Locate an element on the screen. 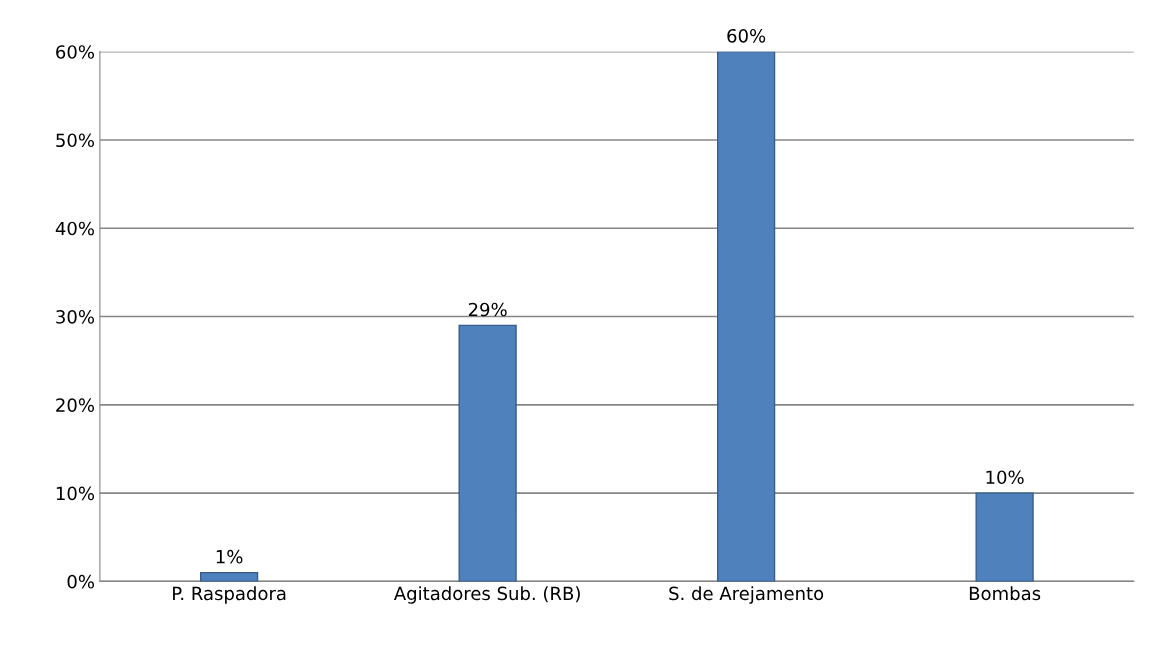 Image resolution: width=1175 pixels, height=646 pixels. y-tick-label: 40% is located at coordinates (75, 228).